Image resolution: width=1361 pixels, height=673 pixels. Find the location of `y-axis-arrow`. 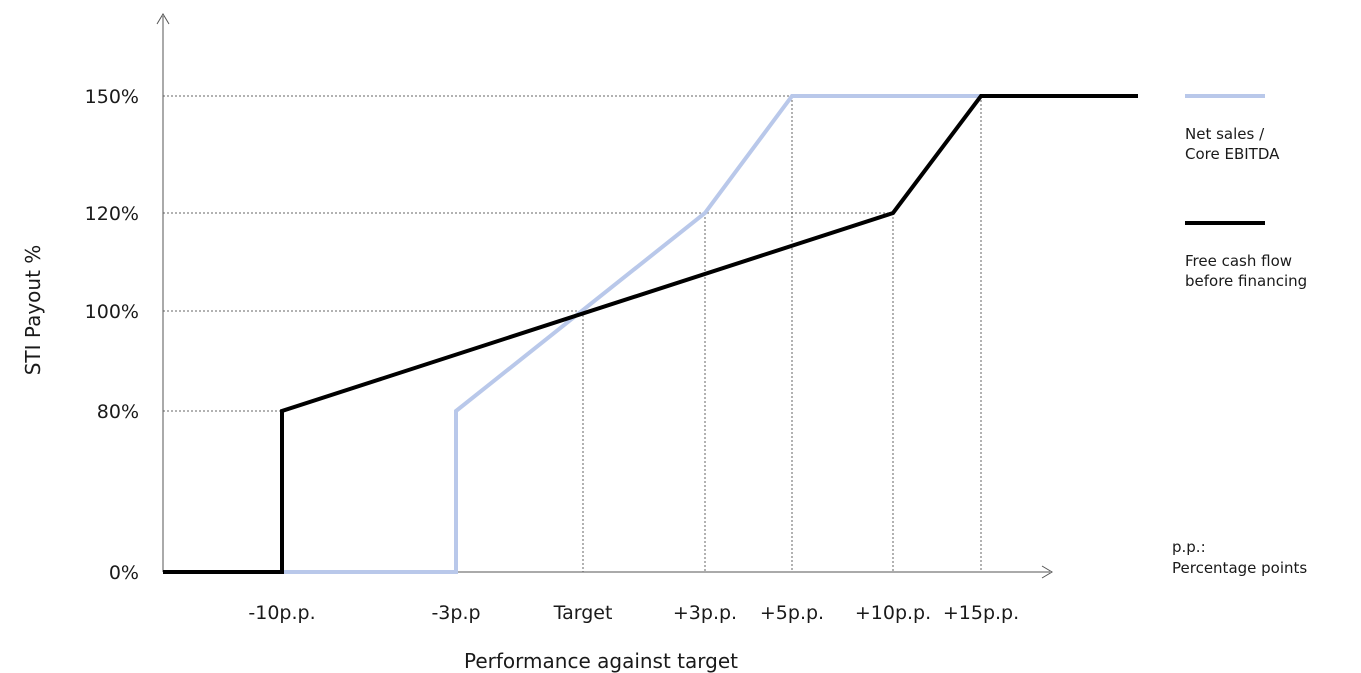

y-axis-arrow is located at coordinates (163, 19).